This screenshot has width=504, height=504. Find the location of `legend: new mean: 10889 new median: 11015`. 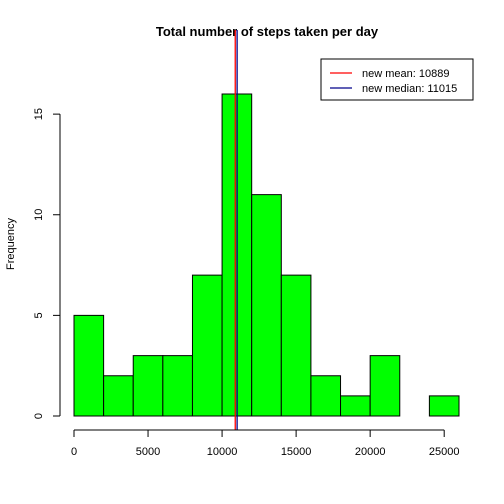

legend: new mean: 10889 new median: 11015 is located at coordinates (397, 79).